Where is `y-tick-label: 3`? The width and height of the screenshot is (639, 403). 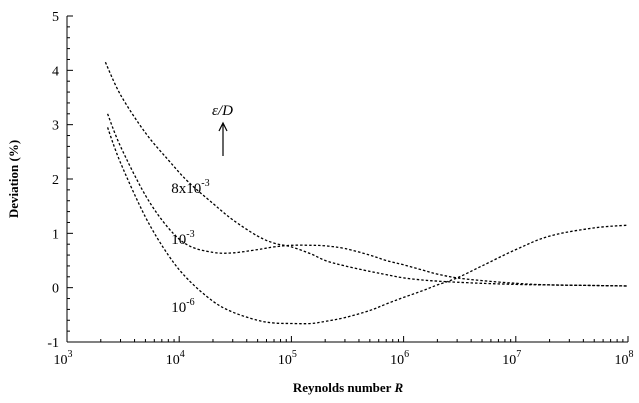 y-tick-label: 3 is located at coordinates (55, 126).